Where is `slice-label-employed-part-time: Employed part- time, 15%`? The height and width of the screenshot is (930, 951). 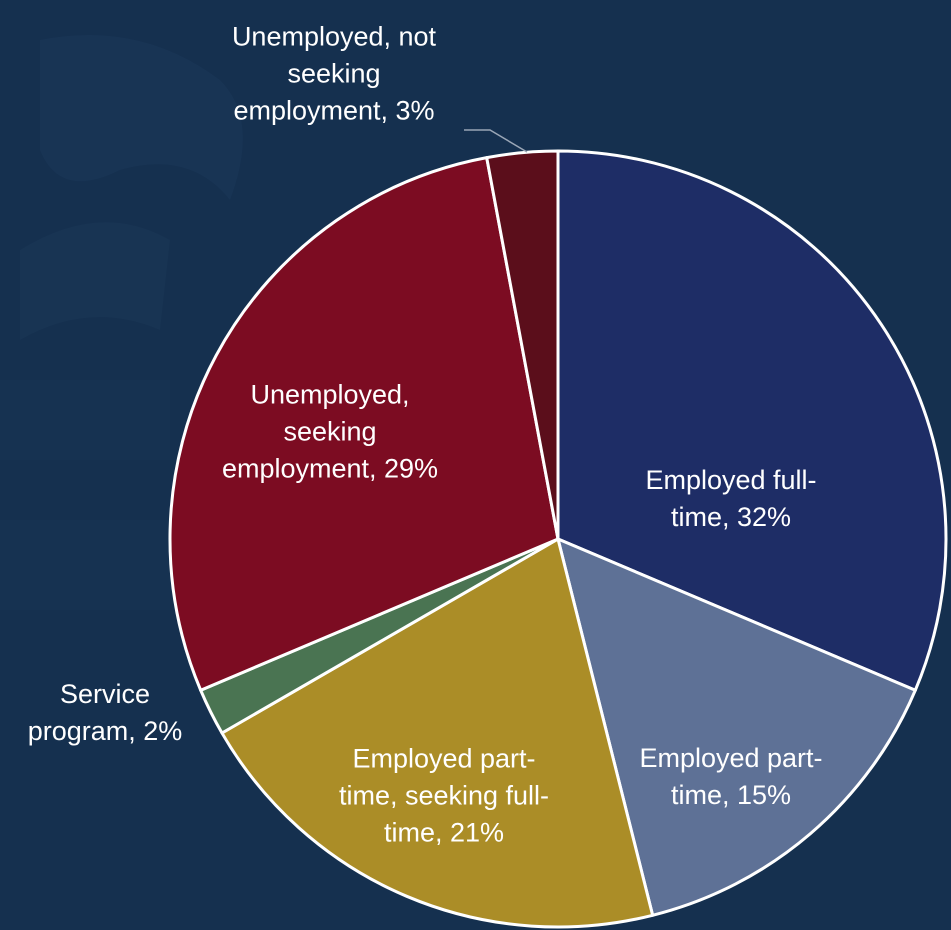 slice-label-employed-part-time: Employed part- time, 15% is located at coordinates (731, 776).